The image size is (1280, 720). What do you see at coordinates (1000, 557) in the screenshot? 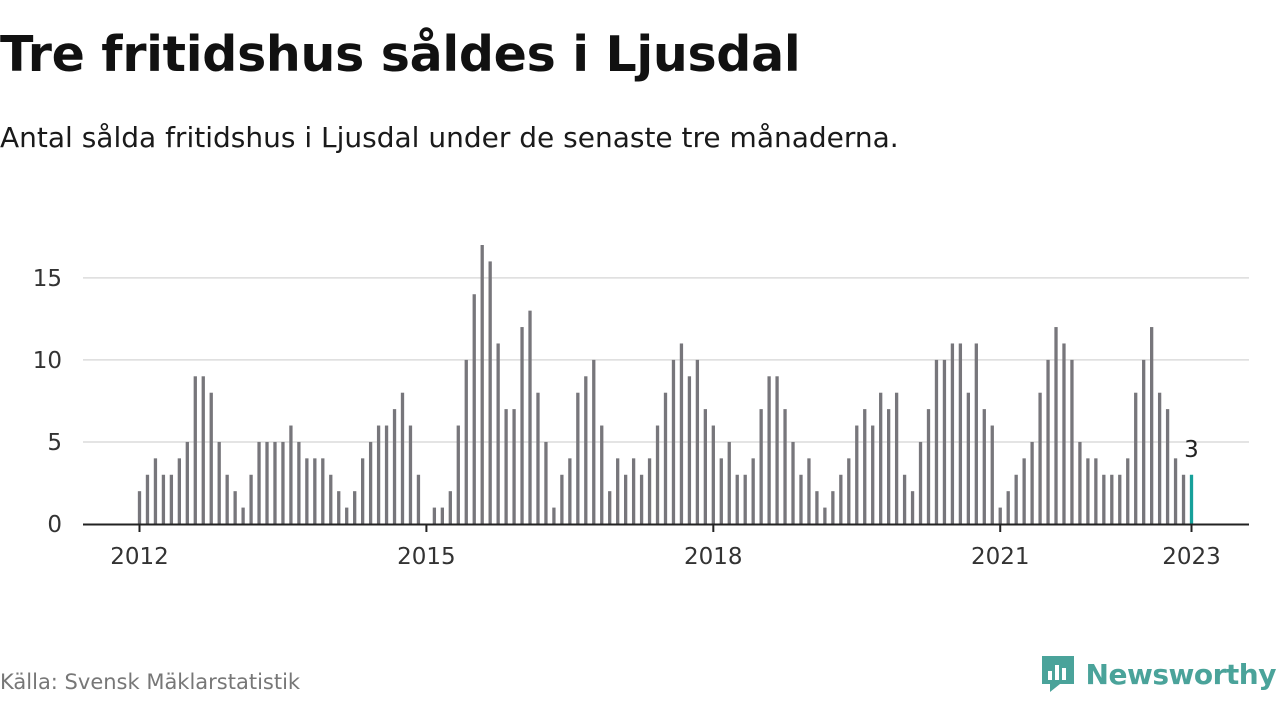
I see `x-tick-label: 2021` at bounding box center [1000, 557].